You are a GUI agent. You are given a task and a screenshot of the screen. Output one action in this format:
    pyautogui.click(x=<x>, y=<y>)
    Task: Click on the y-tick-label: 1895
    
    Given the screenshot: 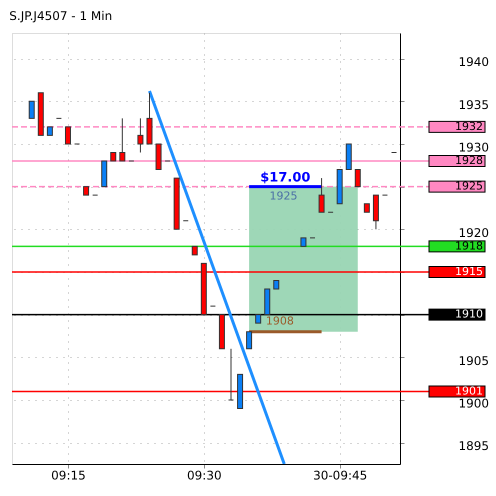 What is the action you would take?
    pyautogui.click(x=474, y=446)
    